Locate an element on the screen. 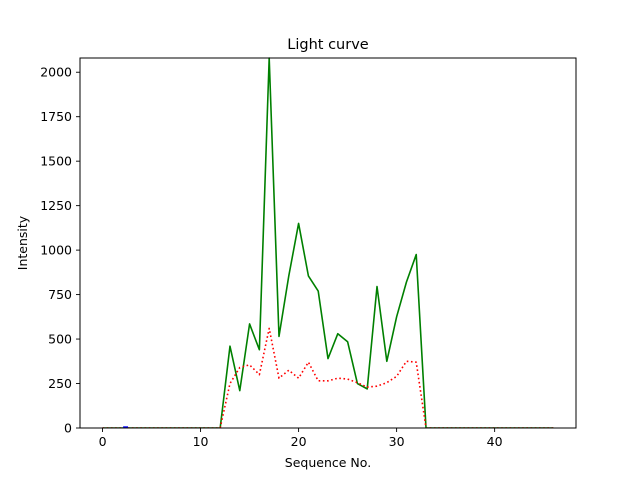  x-tick-label: 30 is located at coordinates (397, 441).